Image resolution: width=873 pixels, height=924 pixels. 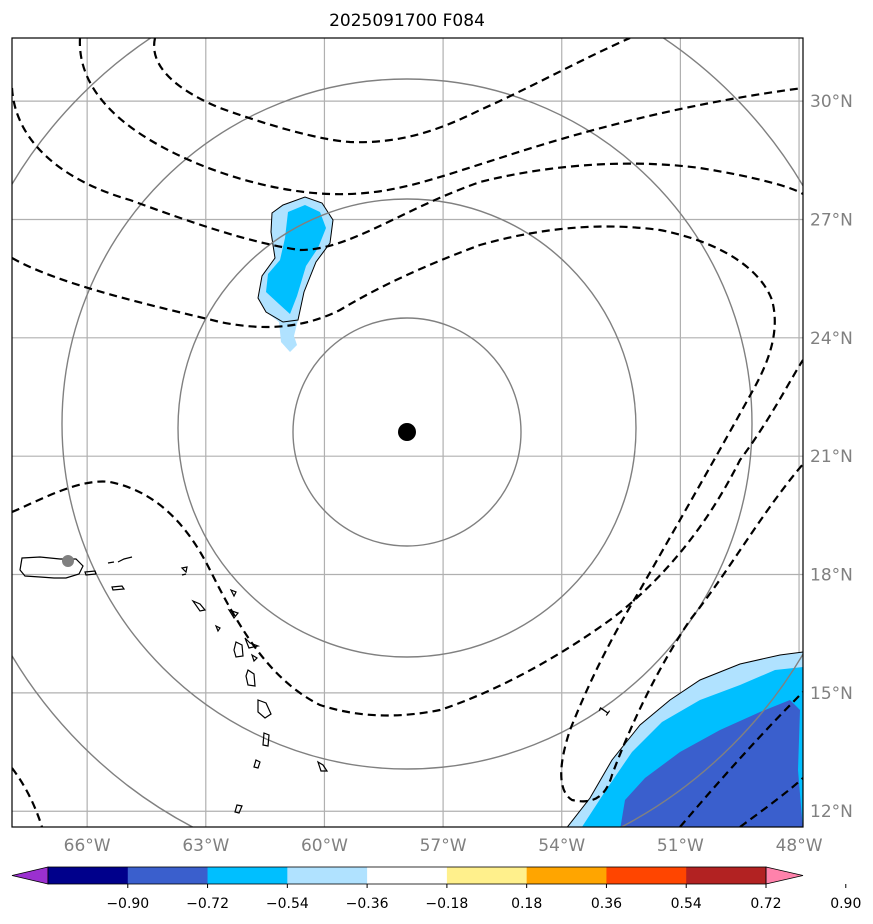 I want to click on island-martinique, so click(x=250, y=678).